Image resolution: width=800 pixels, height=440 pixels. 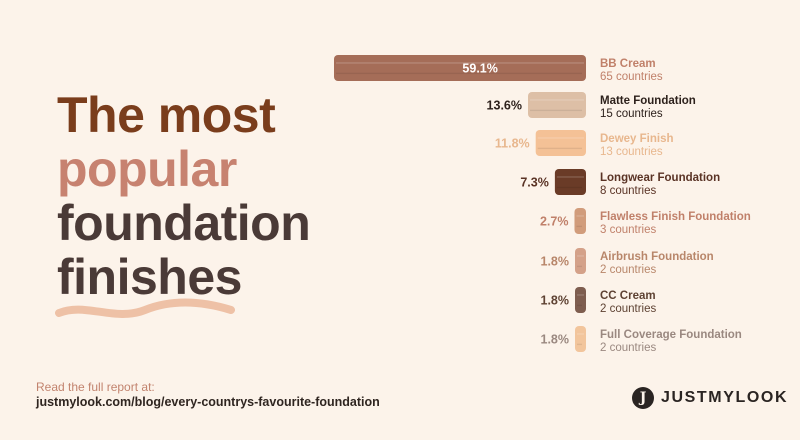 I want to click on brush-wave-decoration, so click(x=145, y=308).